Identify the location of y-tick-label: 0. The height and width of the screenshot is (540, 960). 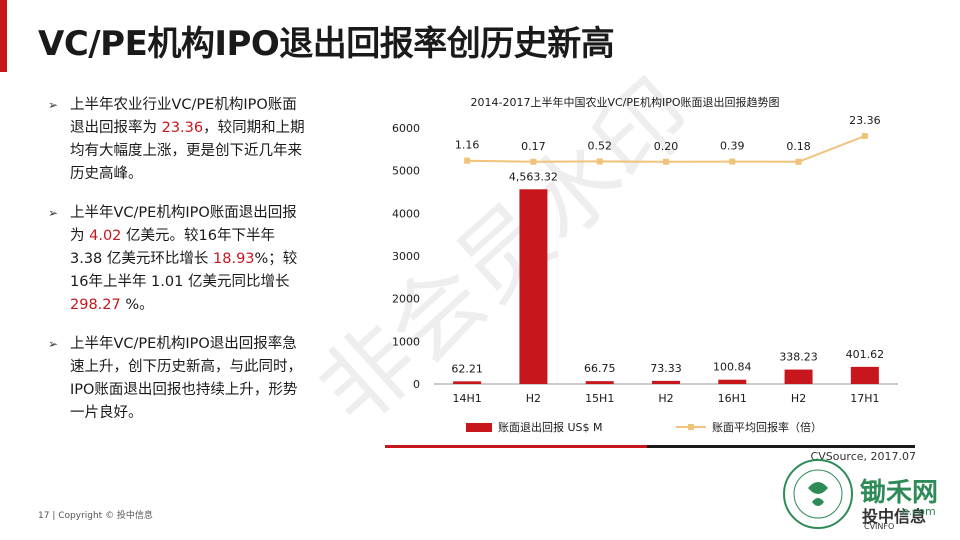
(416, 384).